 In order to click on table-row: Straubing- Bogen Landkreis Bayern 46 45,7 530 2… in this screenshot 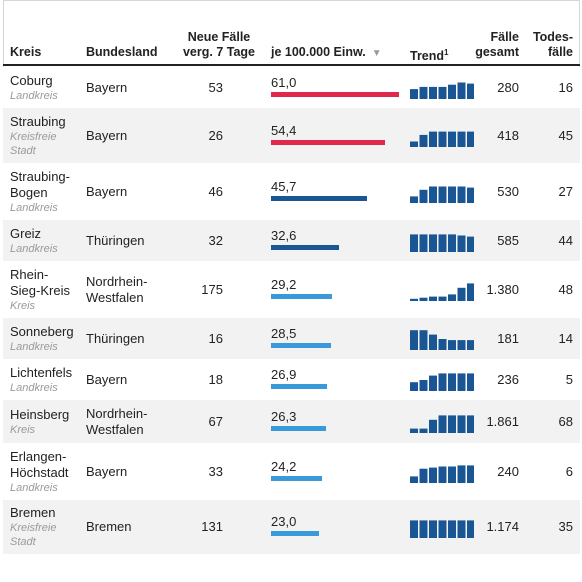, I will do `click(291, 191)`.